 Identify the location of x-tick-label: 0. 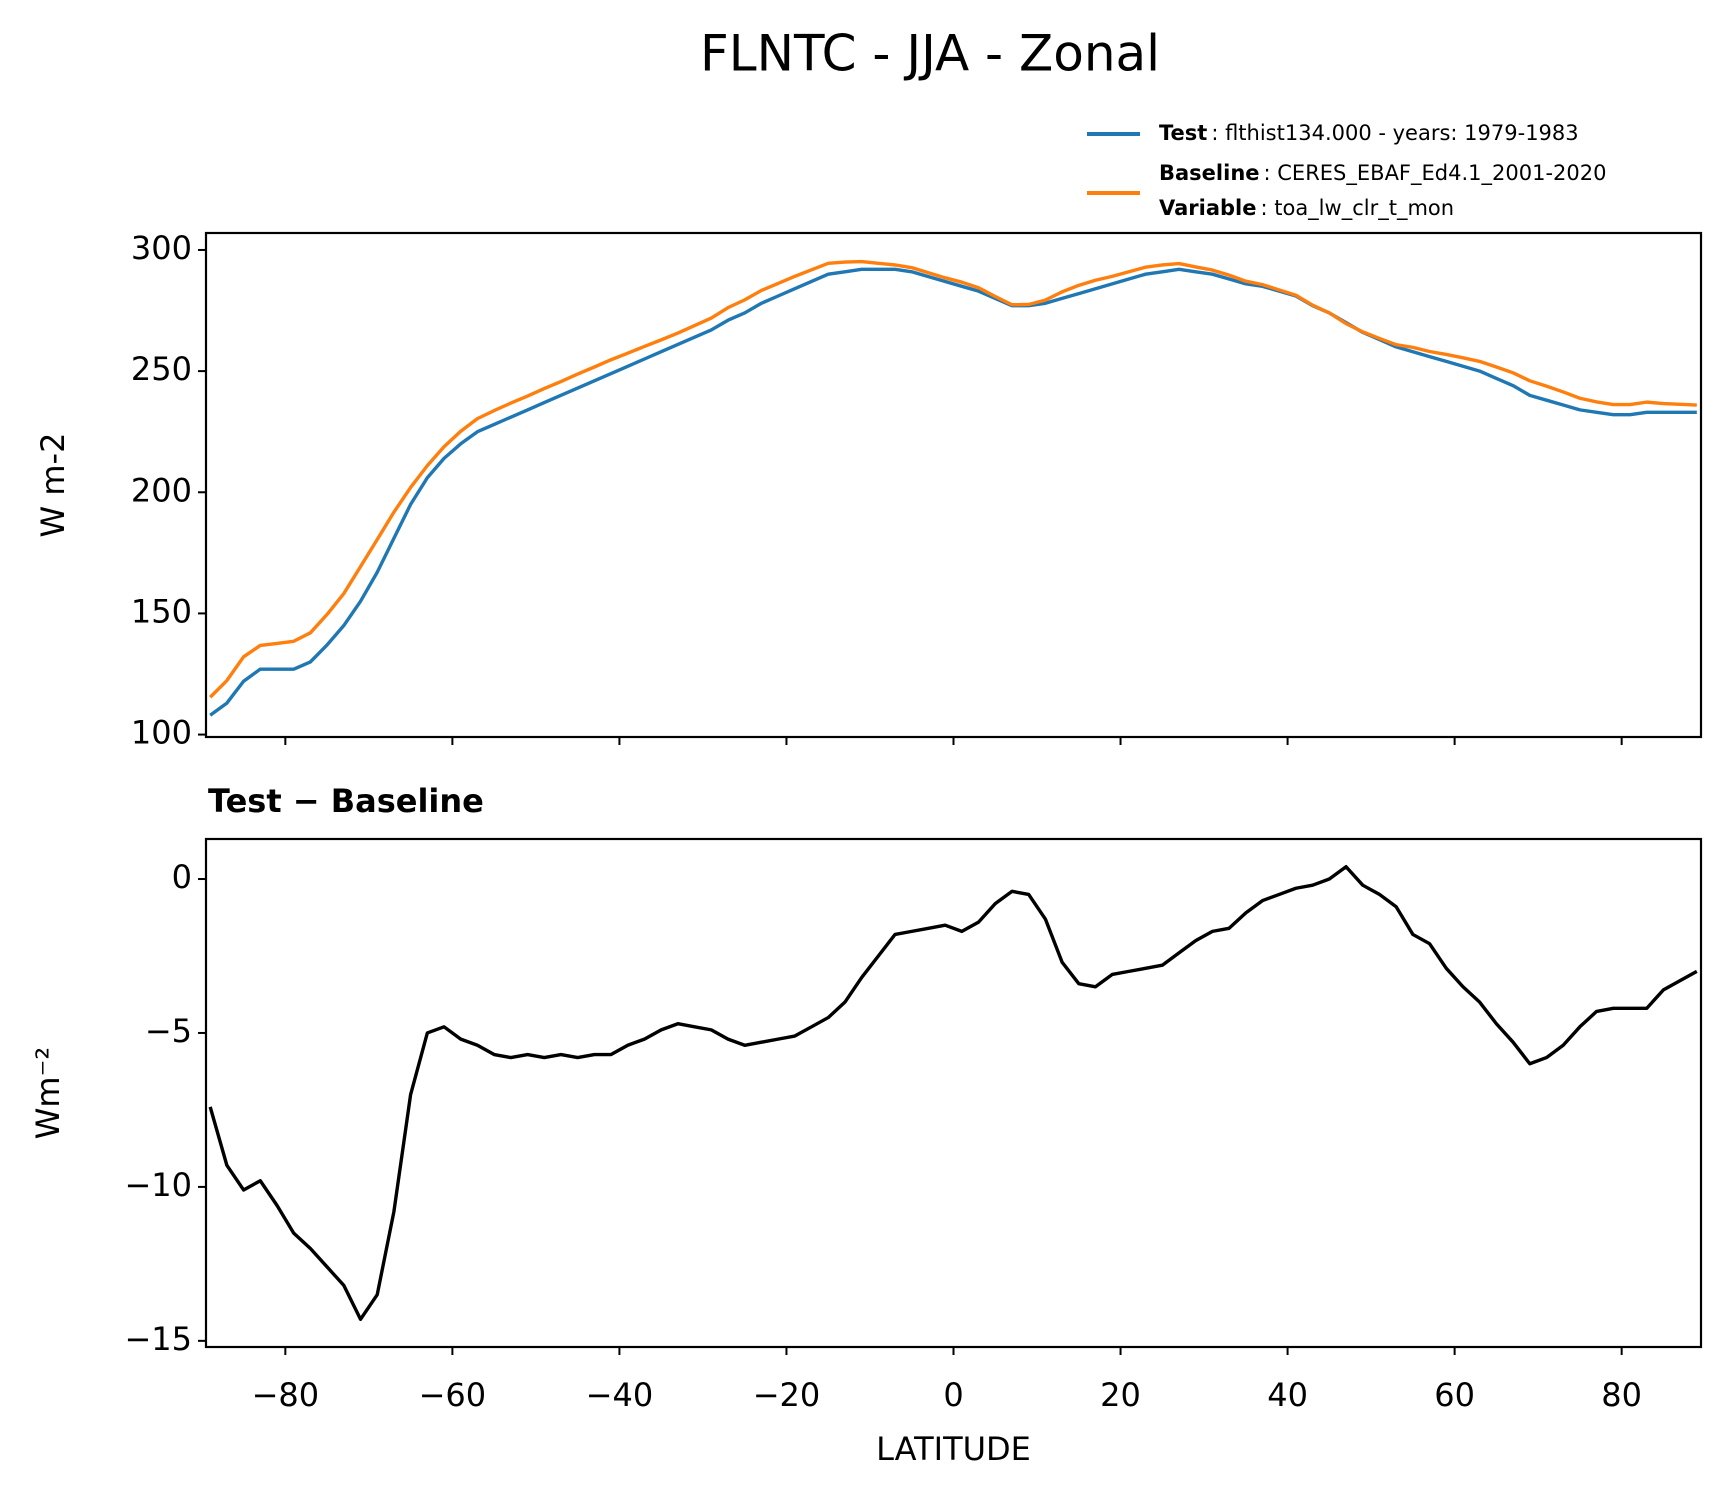
(953, 1395).